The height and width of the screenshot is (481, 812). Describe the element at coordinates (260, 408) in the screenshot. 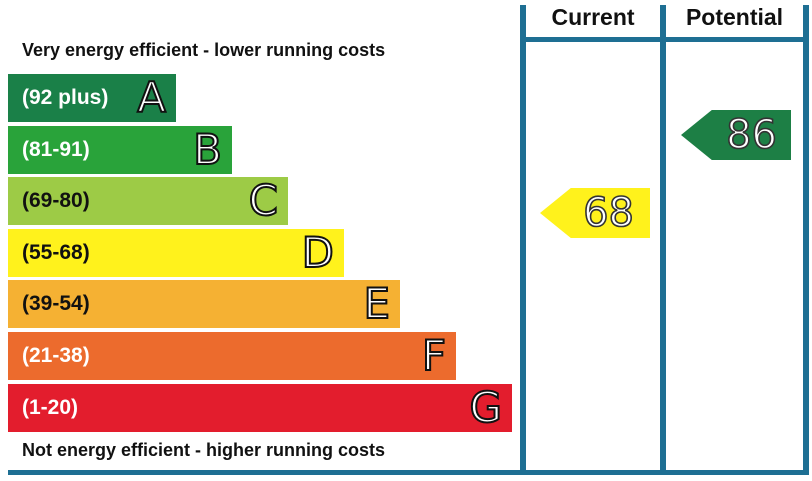

I see `band-g: (1-20) G` at that location.